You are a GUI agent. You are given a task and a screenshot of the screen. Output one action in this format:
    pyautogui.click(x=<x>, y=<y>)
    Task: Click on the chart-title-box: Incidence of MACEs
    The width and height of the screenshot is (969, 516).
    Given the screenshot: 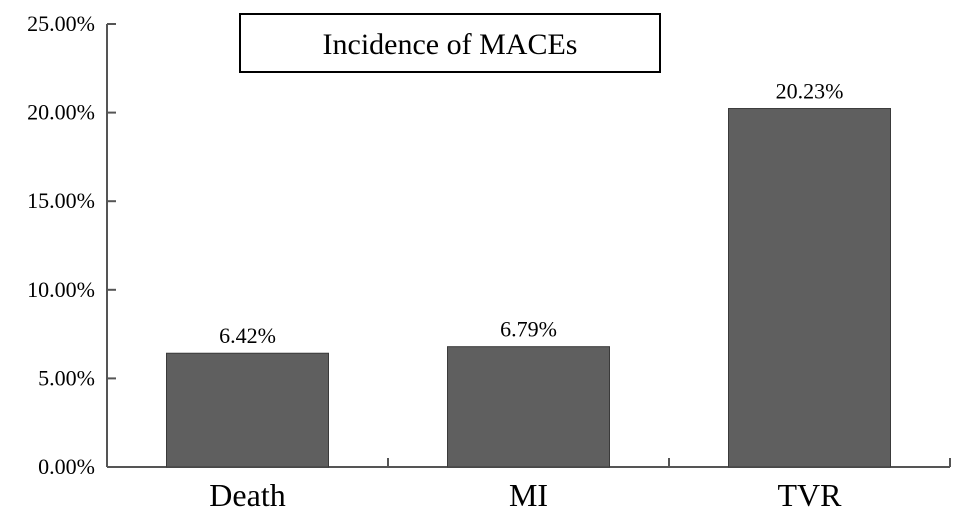 What is the action you would take?
    pyautogui.click(x=450, y=43)
    